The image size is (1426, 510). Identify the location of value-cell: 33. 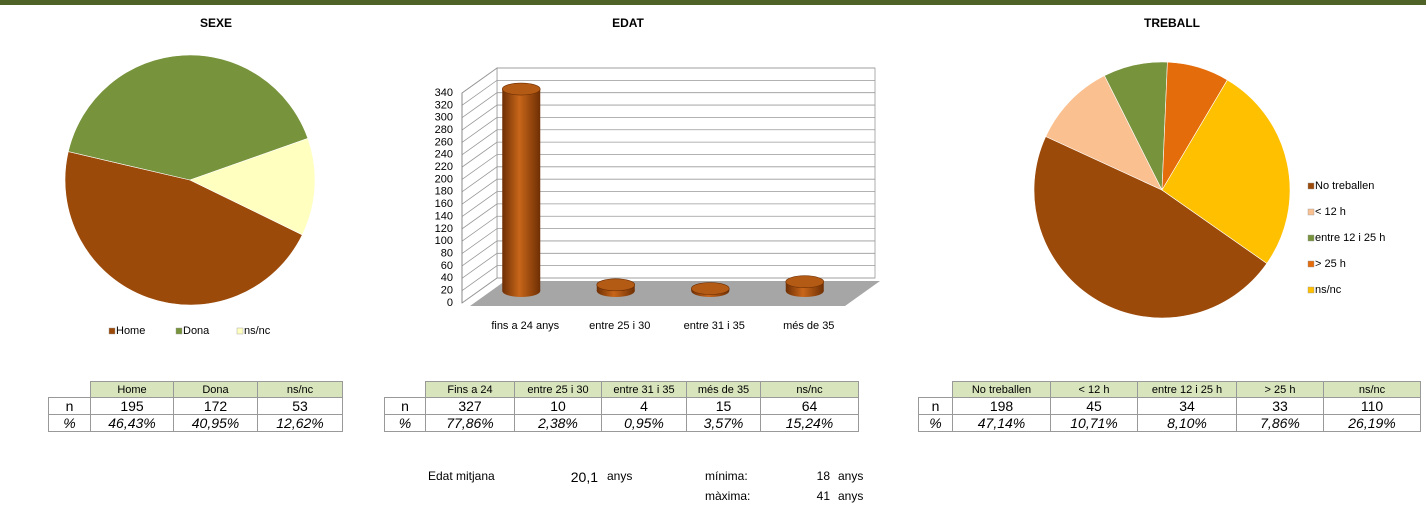
(1280, 406).